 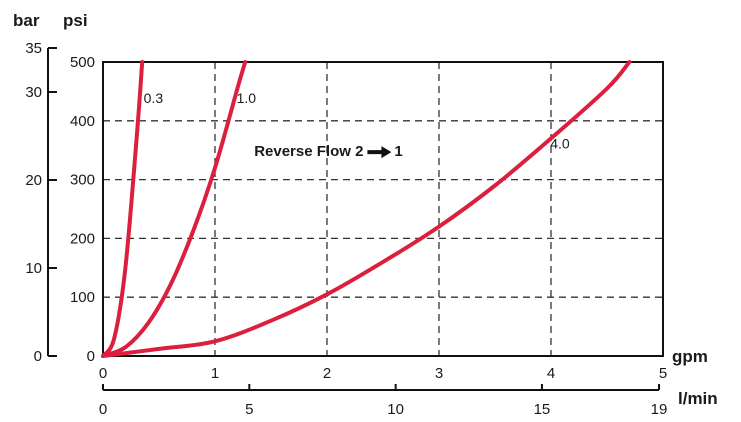 I want to click on bar-tick-label: 30, so click(x=33, y=92).